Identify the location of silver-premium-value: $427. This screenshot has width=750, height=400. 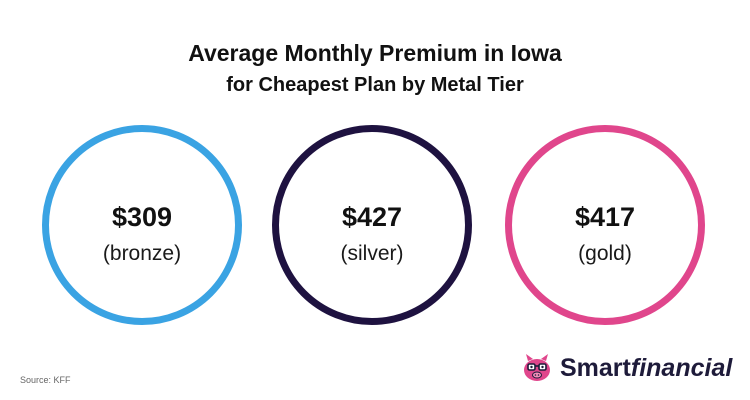
(372, 217).